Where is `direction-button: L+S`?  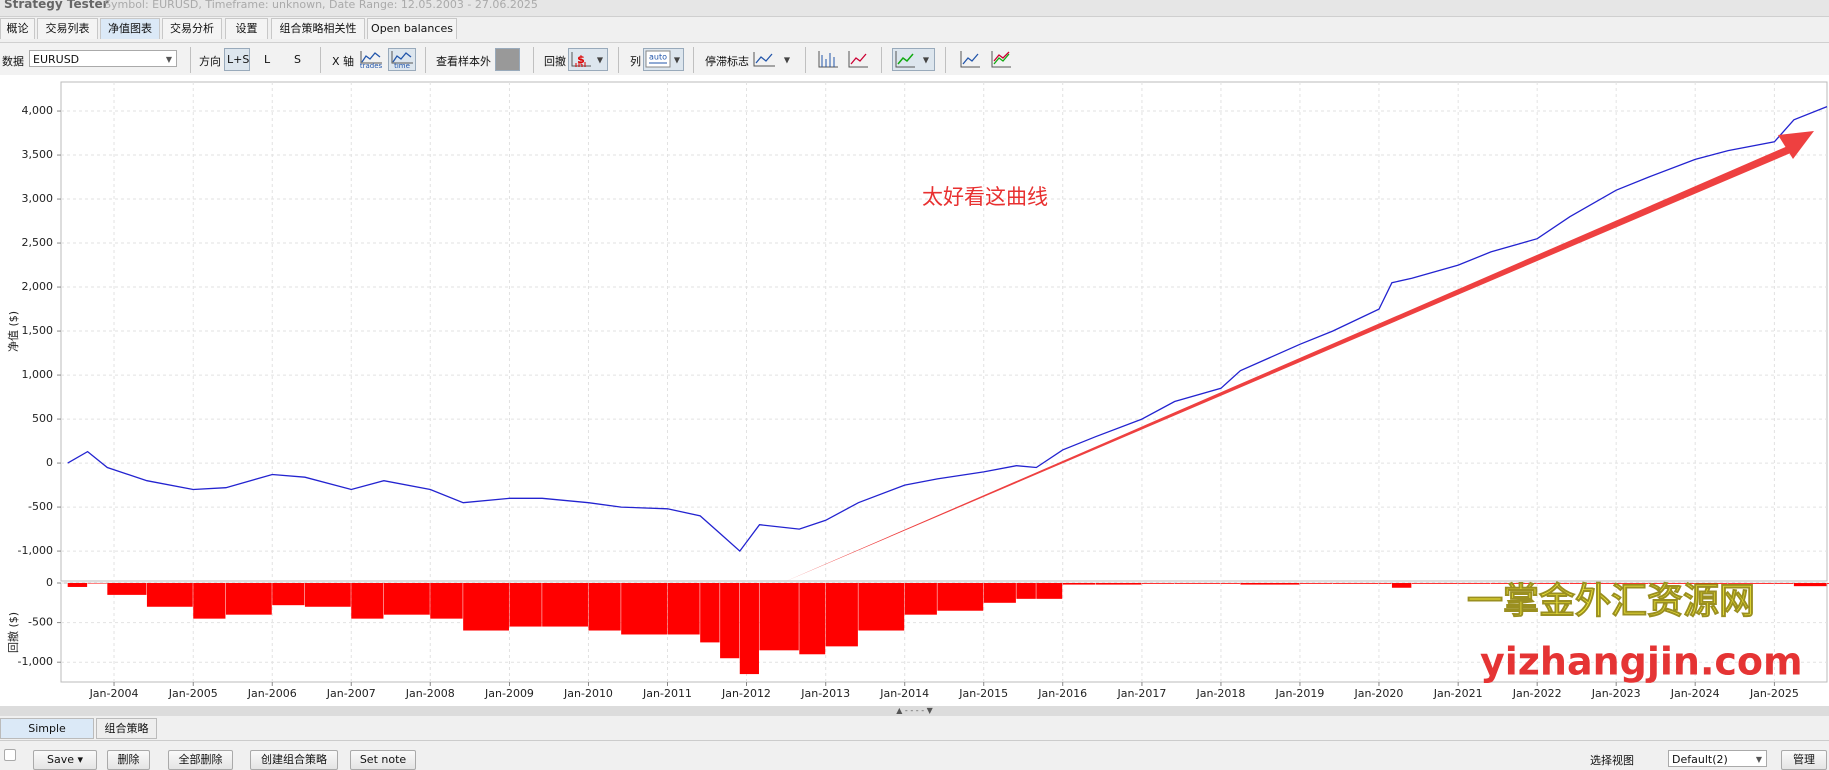
direction-button: L+S is located at coordinates (237, 59).